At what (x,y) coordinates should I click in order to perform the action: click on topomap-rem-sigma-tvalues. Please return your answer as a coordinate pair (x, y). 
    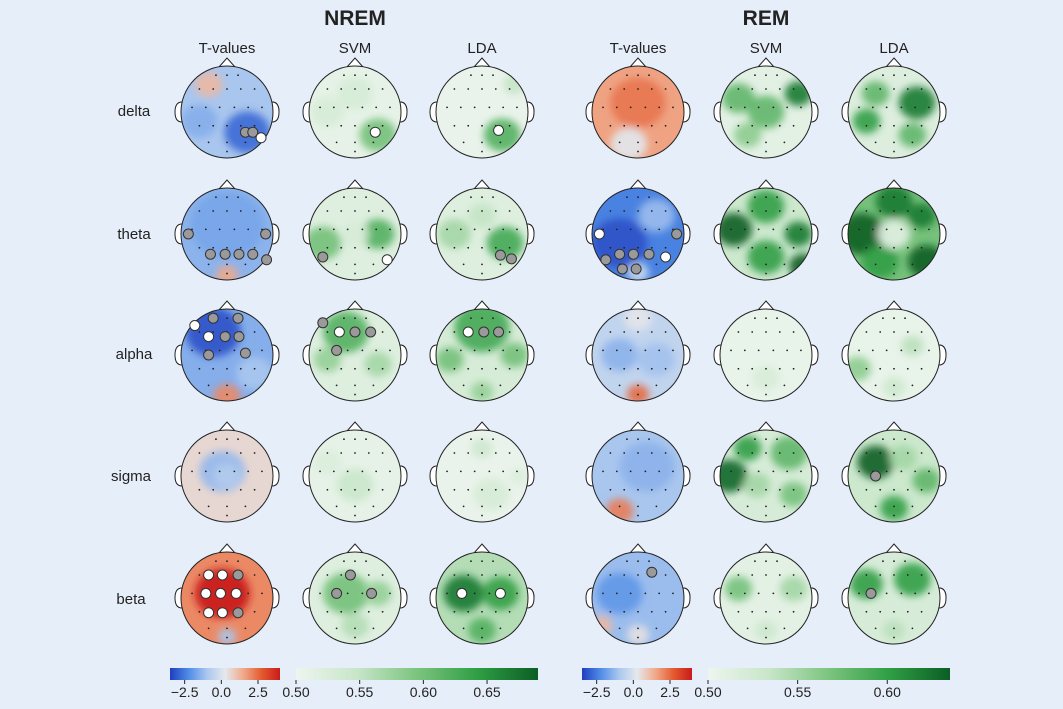
    Looking at the image, I should click on (638, 472).